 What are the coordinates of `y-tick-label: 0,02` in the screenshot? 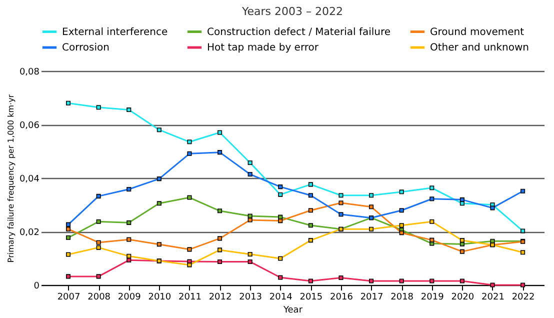 It's located at (29, 233).